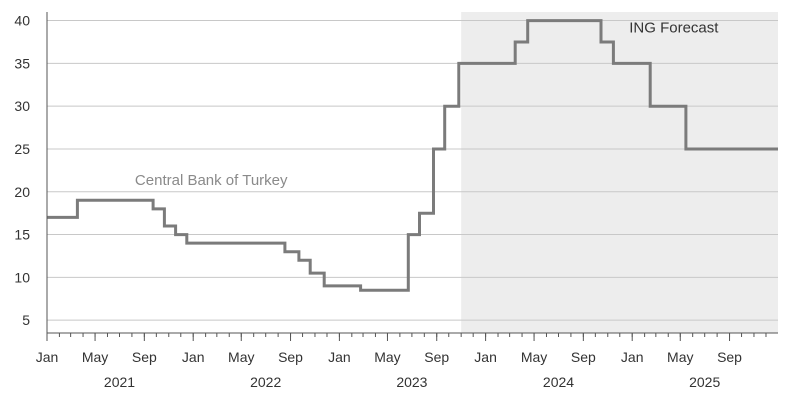  Describe the element at coordinates (22, 21) in the screenshot. I see `y-tick-label: 40` at that location.